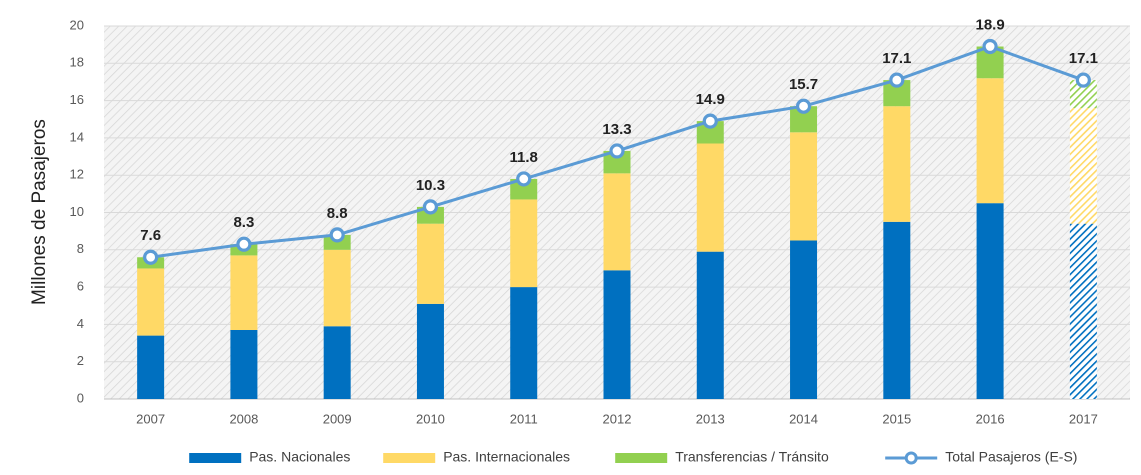  Describe the element at coordinates (39, 212) in the screenshot. I see `y-axis-title: Millones de Pasajeros` at that location.